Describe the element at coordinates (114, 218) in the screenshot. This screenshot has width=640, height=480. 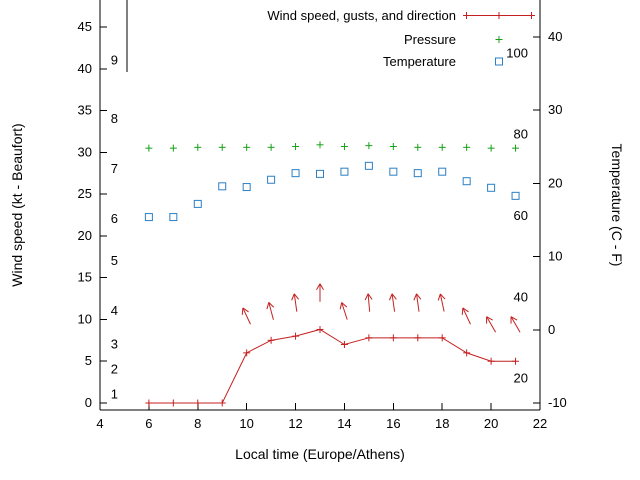
I see `beaufort-label: 6` at that location.